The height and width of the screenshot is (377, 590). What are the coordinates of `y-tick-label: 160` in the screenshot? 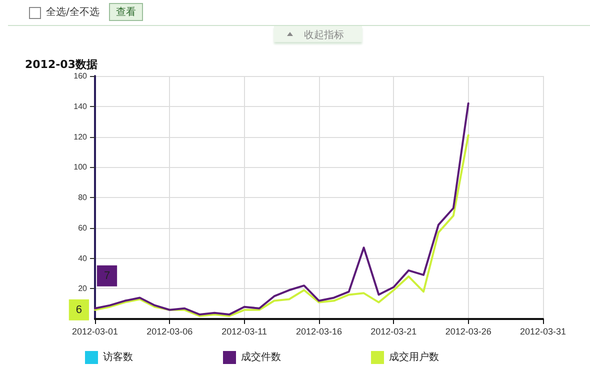 It's located at (81, 76).